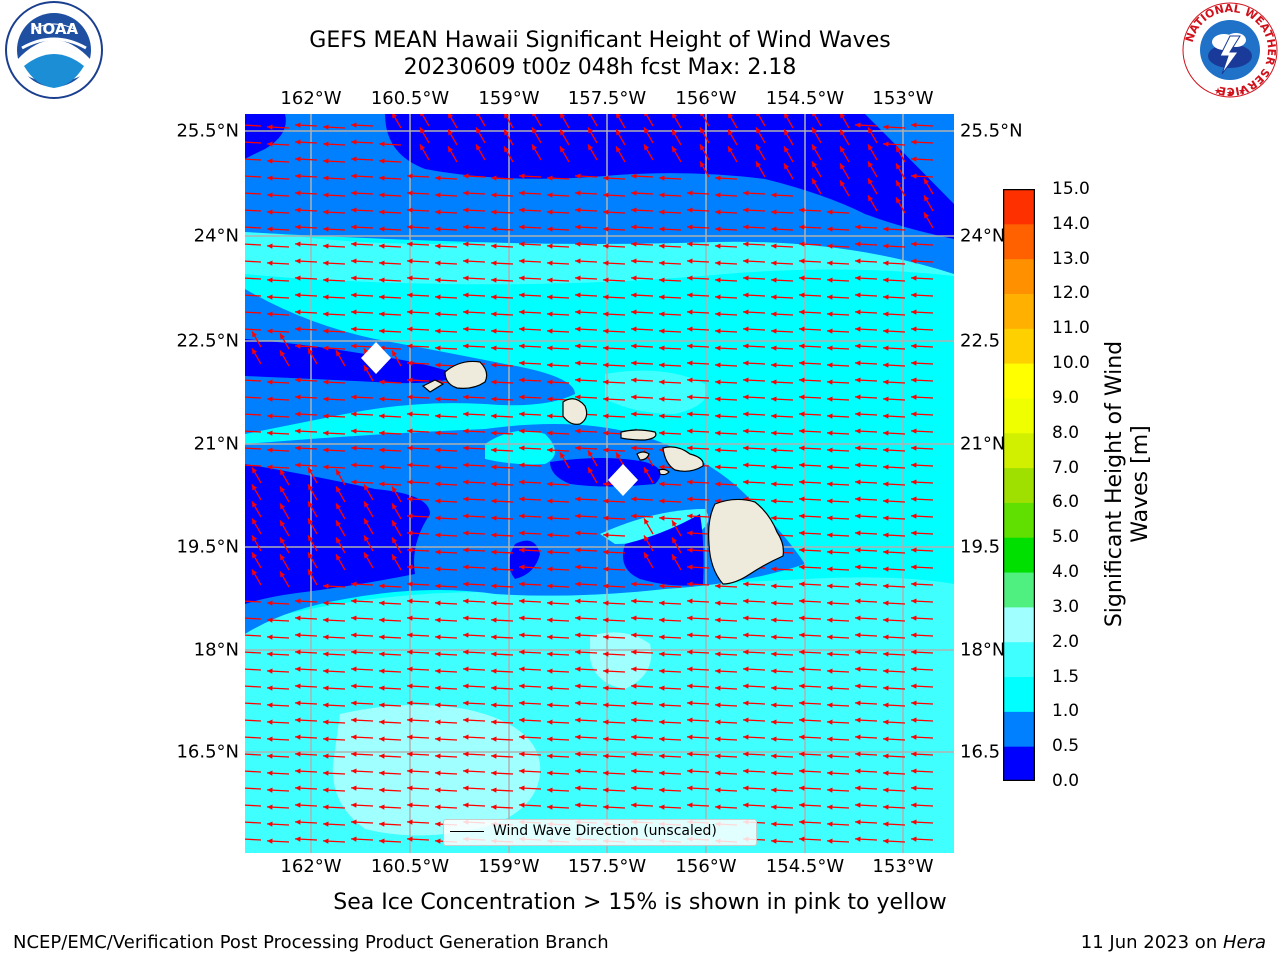 The height and width of the screenshot is (960, 1280). Describe the element at coordinates (1127, 484) in the screenshot. I see `colorbar-label: Significant Height of Wind Waves [m]` at that location.